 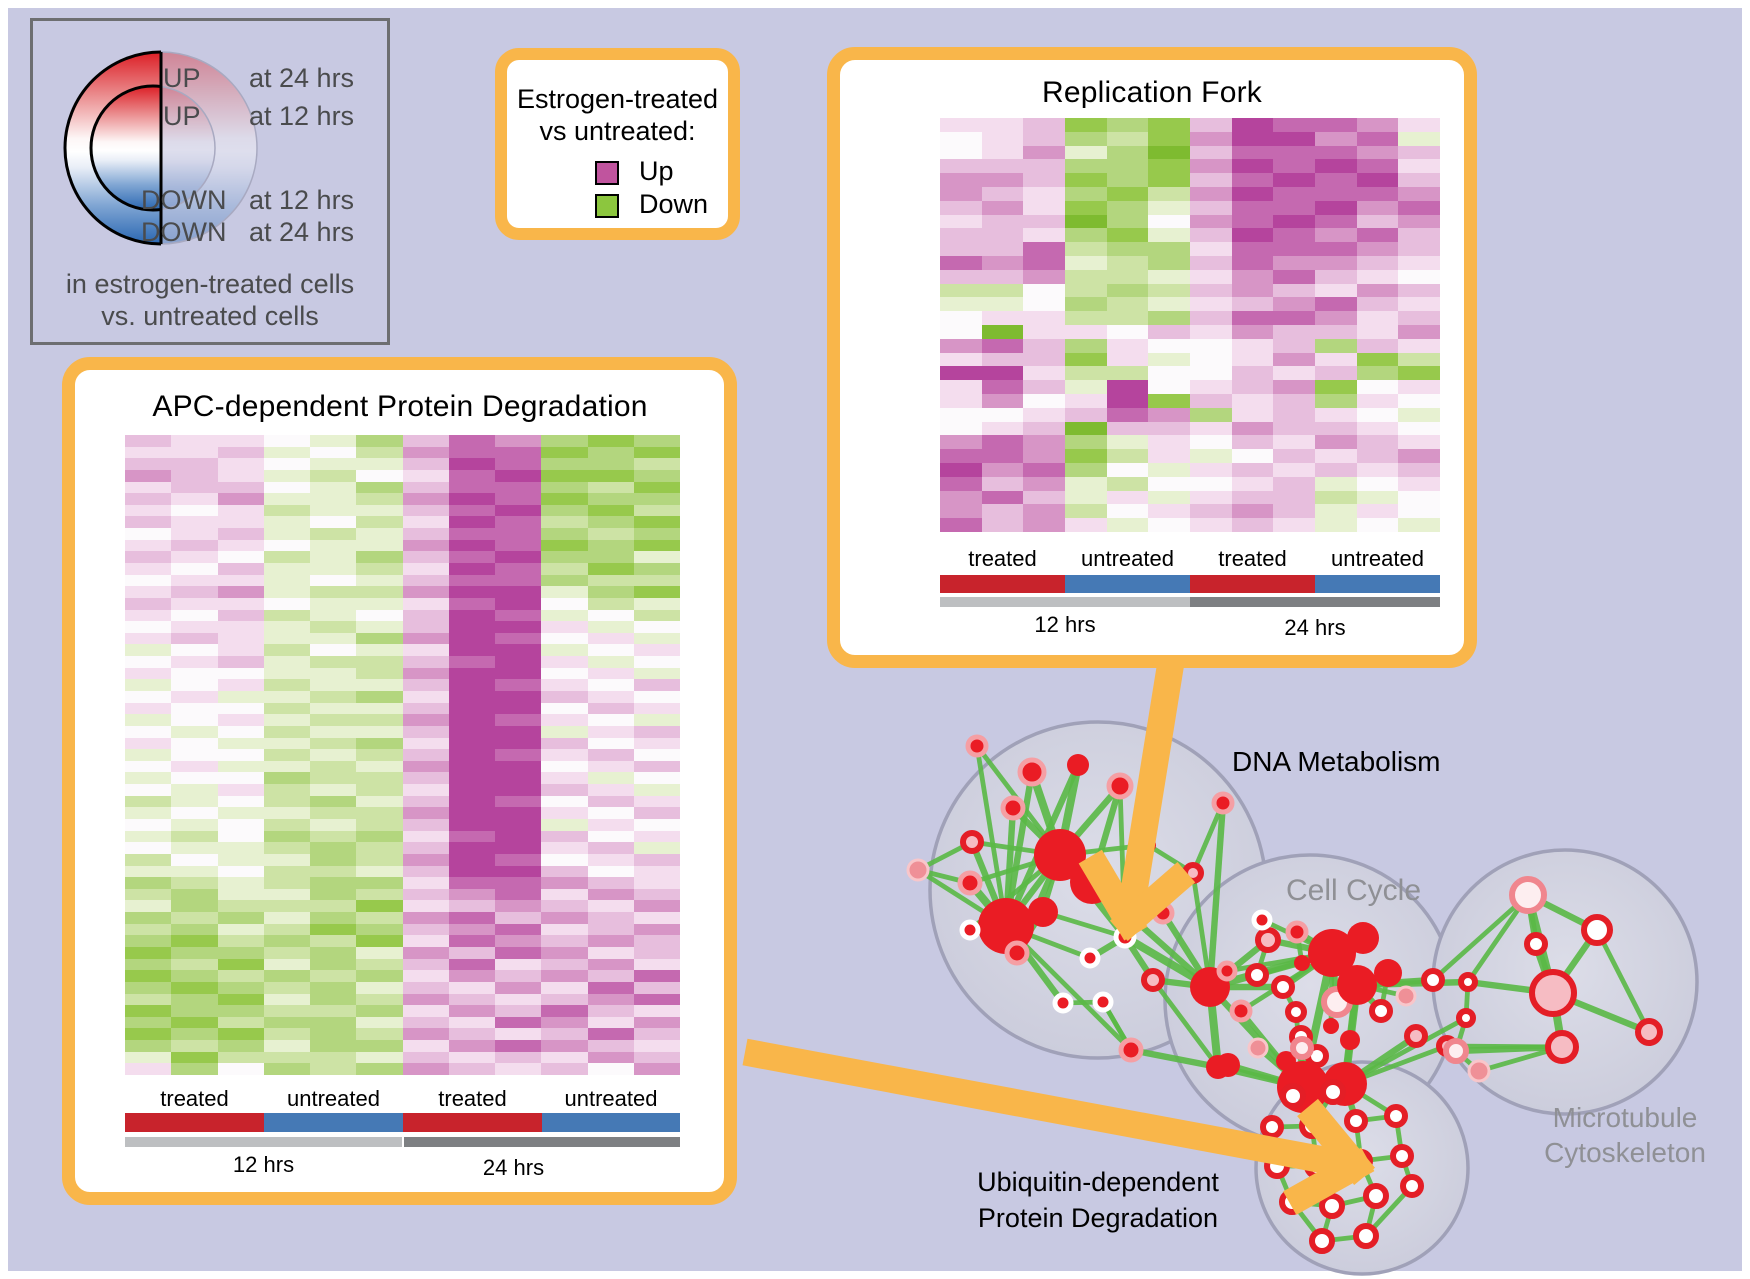 I want to click on apc-12hrs-bar, so click(x=263, y=1142).